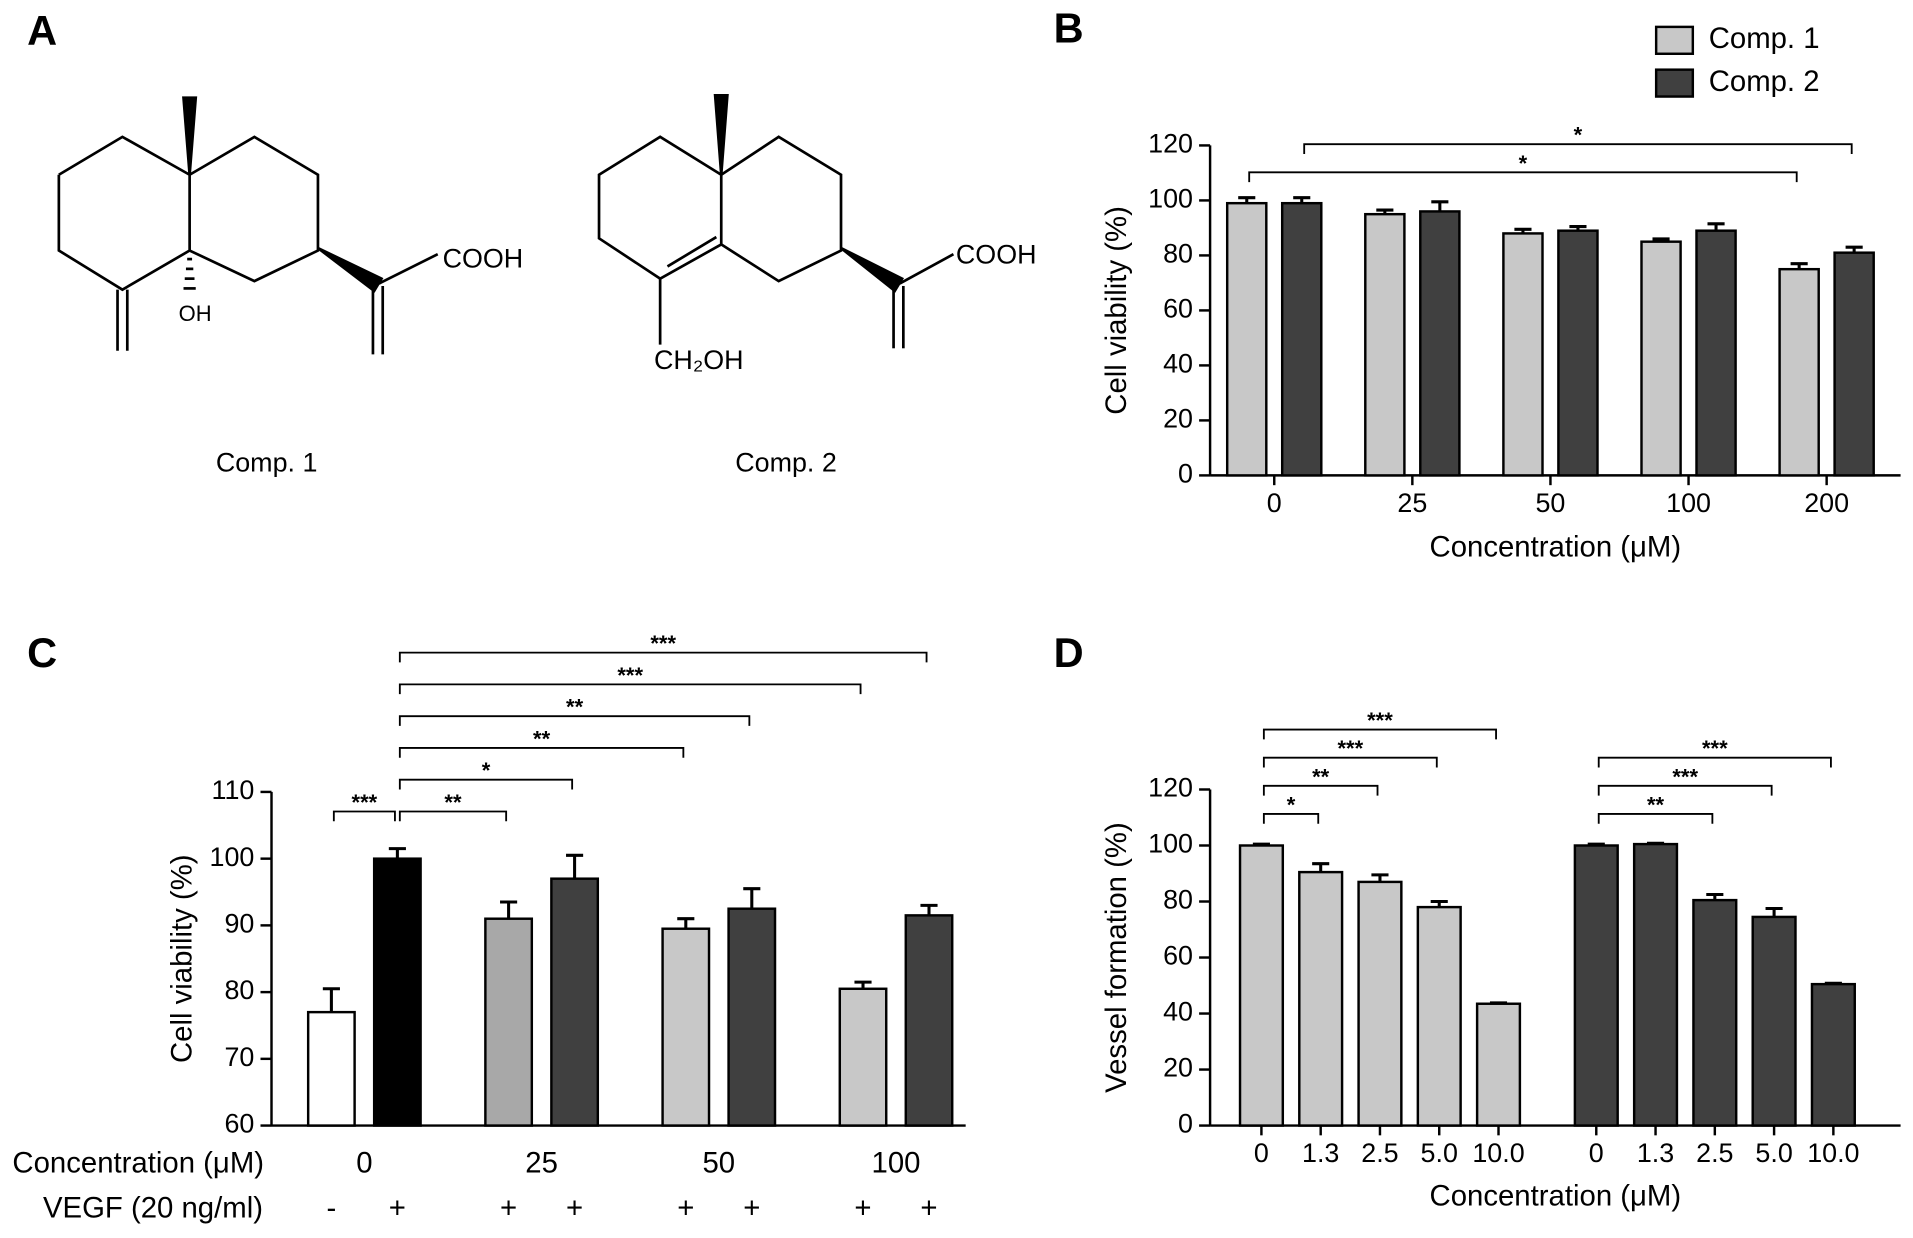 Image resolution: width=1913 pixels, height=1238 pixels. Describe the element at coordinates (290, 286) in the screenshot. I see `structure-1: COOH OH Comp. 1` at that location.